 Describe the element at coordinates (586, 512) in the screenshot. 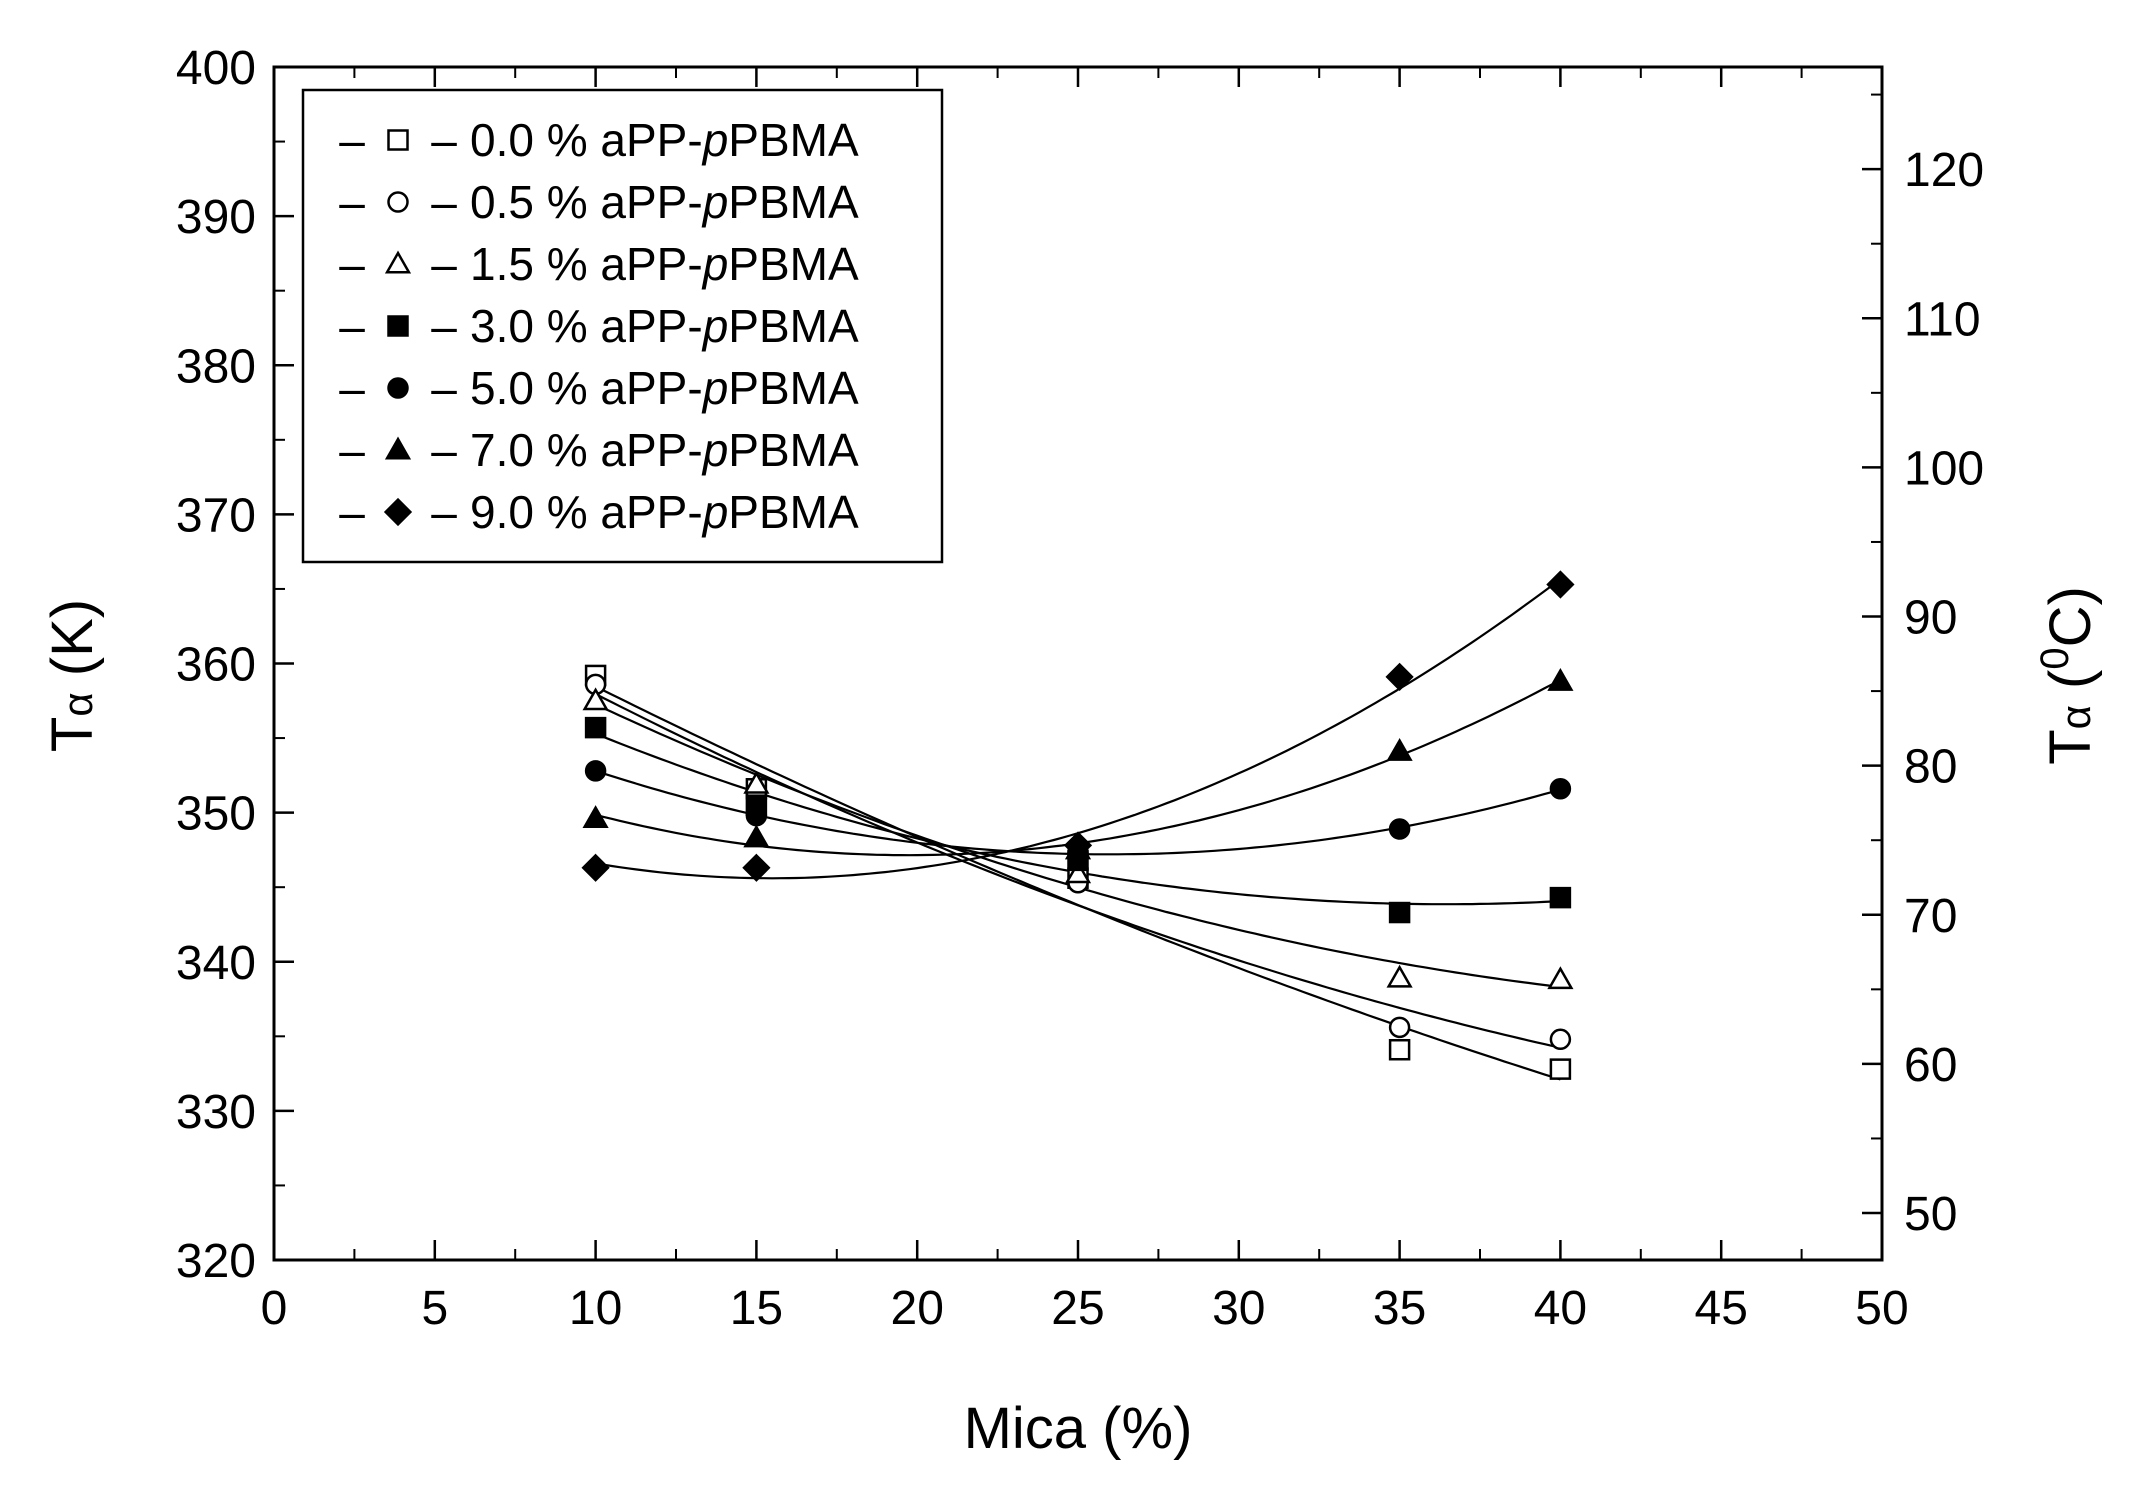

I see `legend-label-prefix: 9.0 % aPP-` at that location.